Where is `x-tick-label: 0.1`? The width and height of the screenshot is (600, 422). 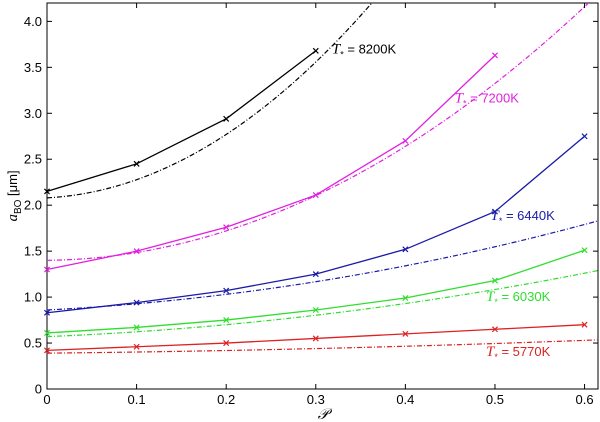 x-tick-label: 0.1 is located at coordinates (137, 399).